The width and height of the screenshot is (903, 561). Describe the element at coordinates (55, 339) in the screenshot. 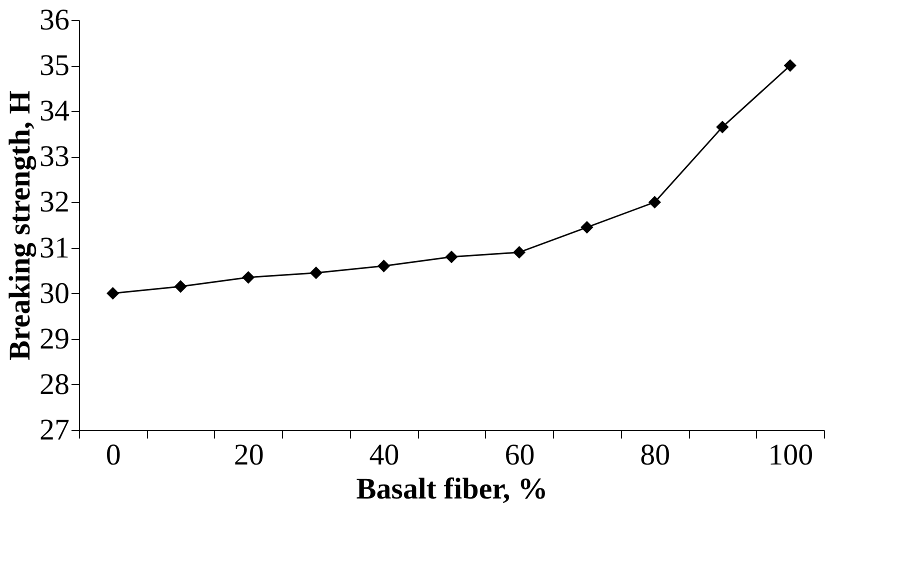

I see `y-tick-label: 29` at that location.